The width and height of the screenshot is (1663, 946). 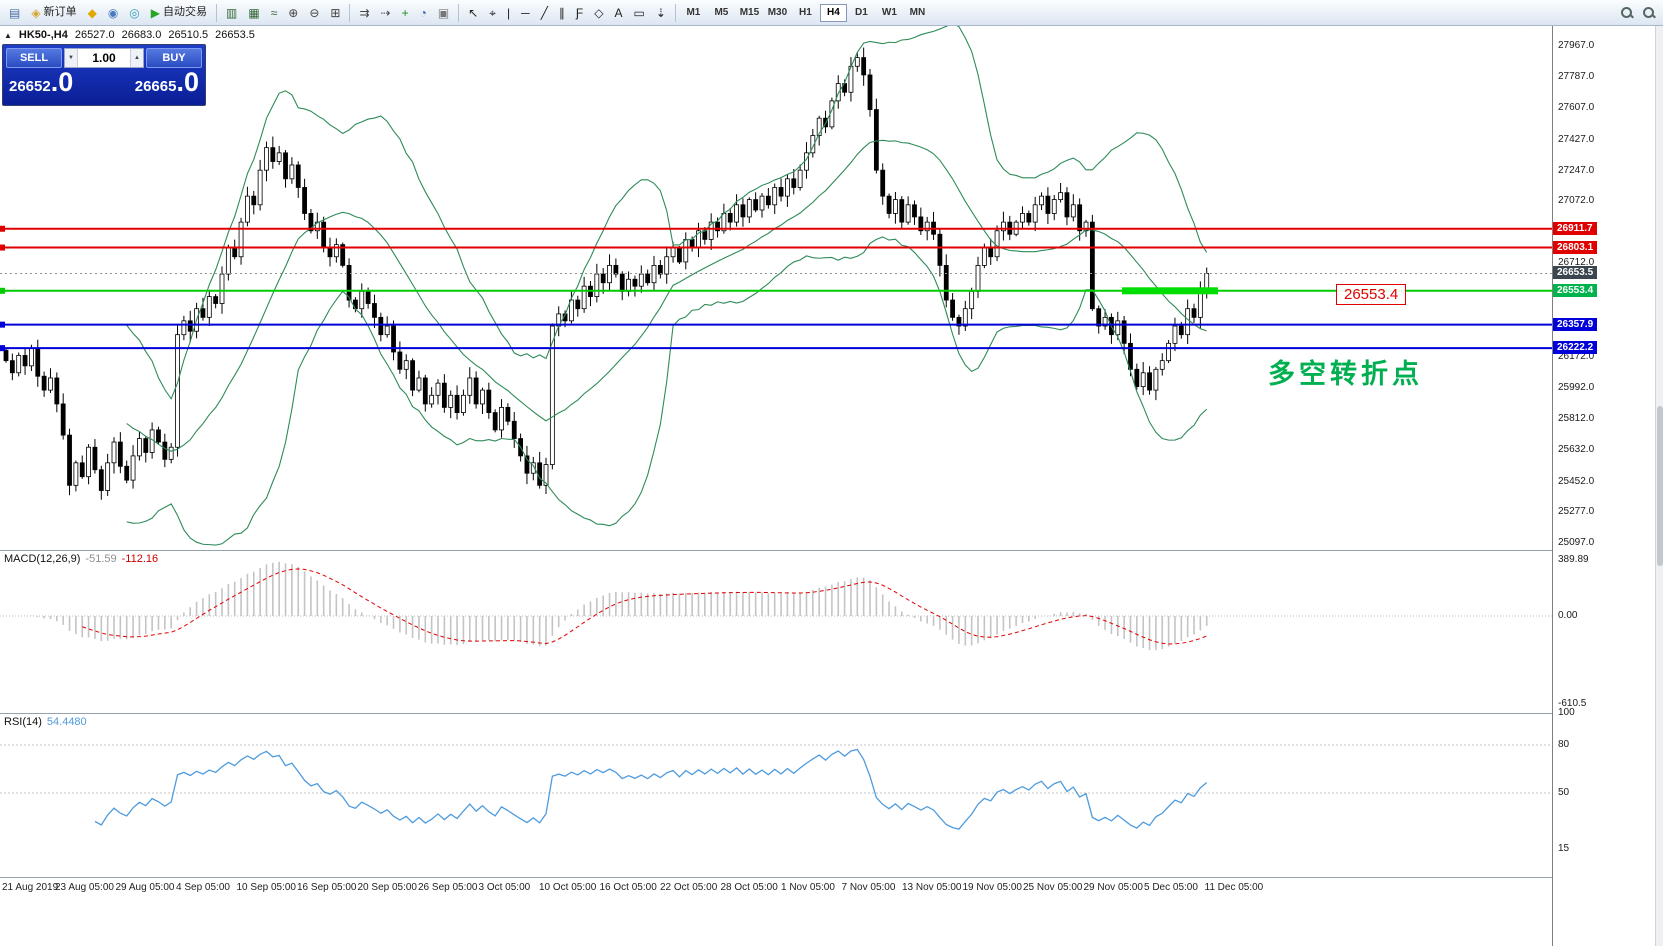 I want to click on new-order-button: ◈ 新订单, so click(x=53, y=13).